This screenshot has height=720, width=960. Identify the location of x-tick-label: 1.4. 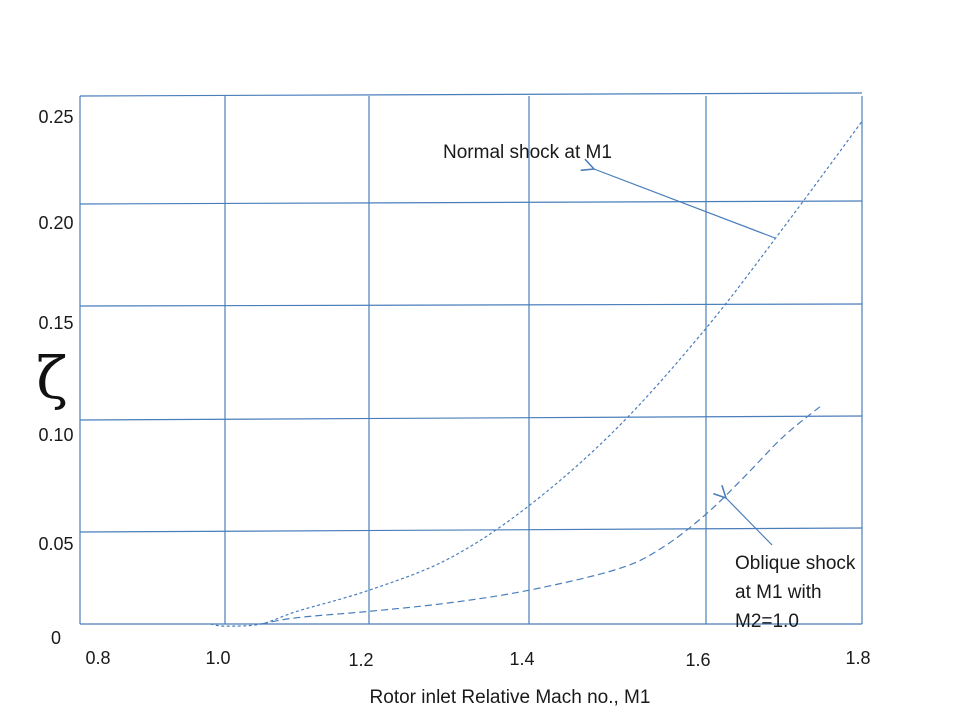
(521, 659).